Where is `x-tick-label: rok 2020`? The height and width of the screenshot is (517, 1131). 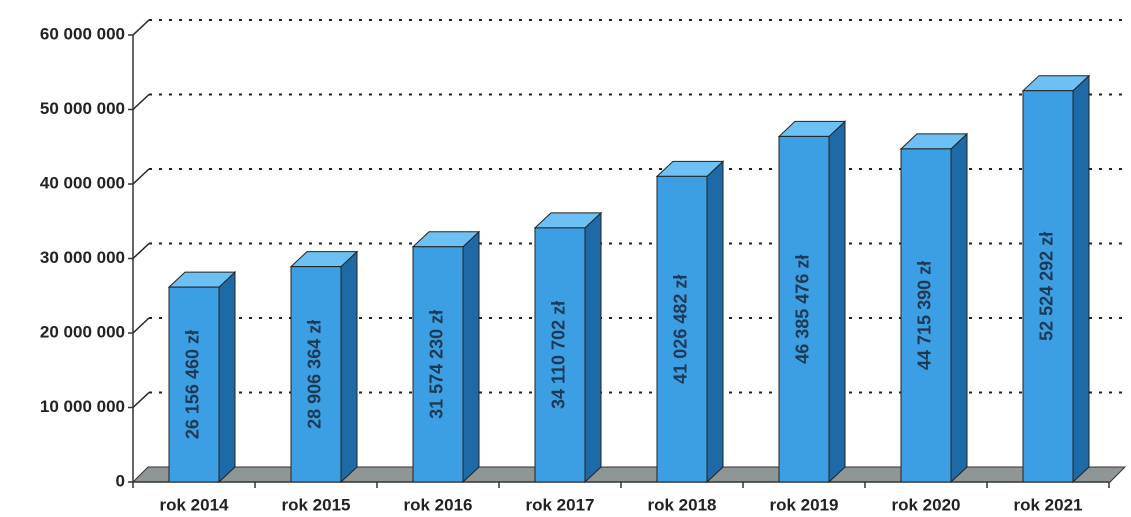
x-tick-label: rok 2020 is located at coordinates (926, 504).